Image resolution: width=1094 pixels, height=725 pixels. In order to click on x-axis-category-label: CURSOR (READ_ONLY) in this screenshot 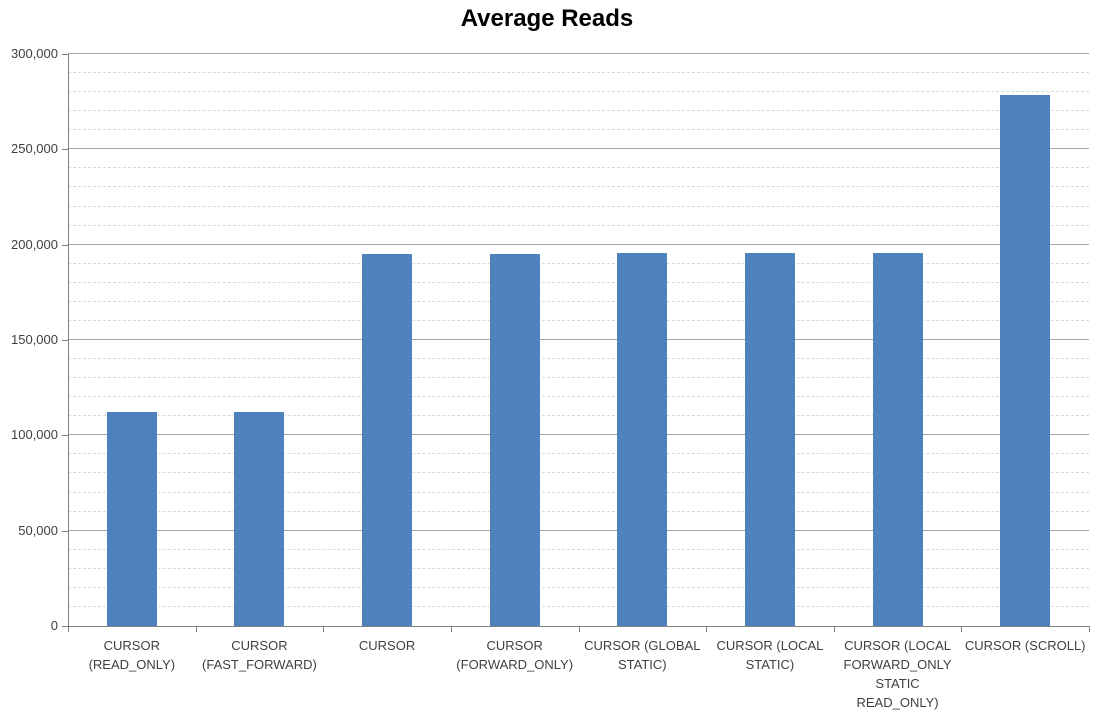, I will do `click(132, 655)`.